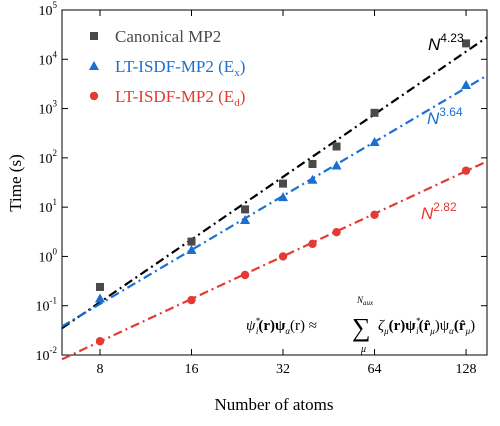  Describe the element at coordinates (48, 255) in the screenshot. I see `y-tick-label: 10⁰` at that location.